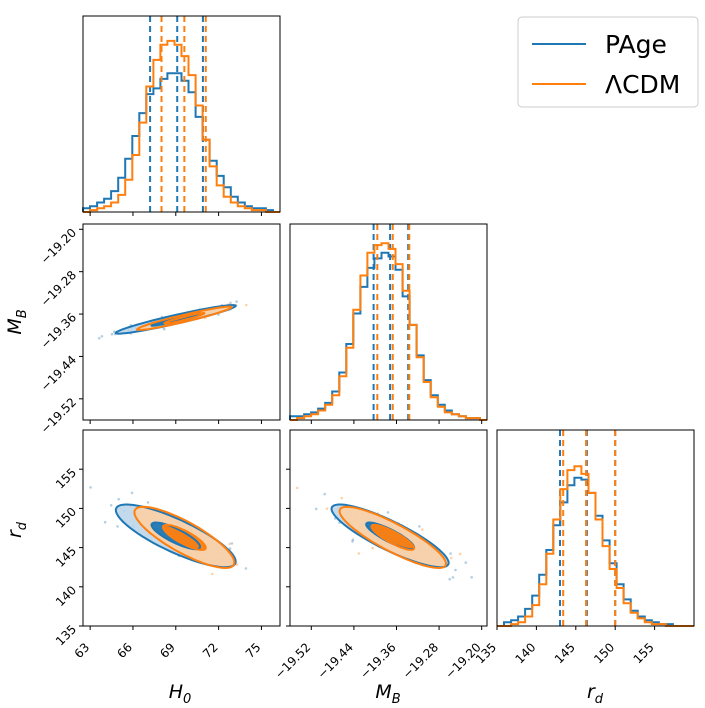 The image size is (705, 708). Describe the element at coordinates (420, 660) in the screenshot. I see `x-tick-label-MB: −19.28` at that location.